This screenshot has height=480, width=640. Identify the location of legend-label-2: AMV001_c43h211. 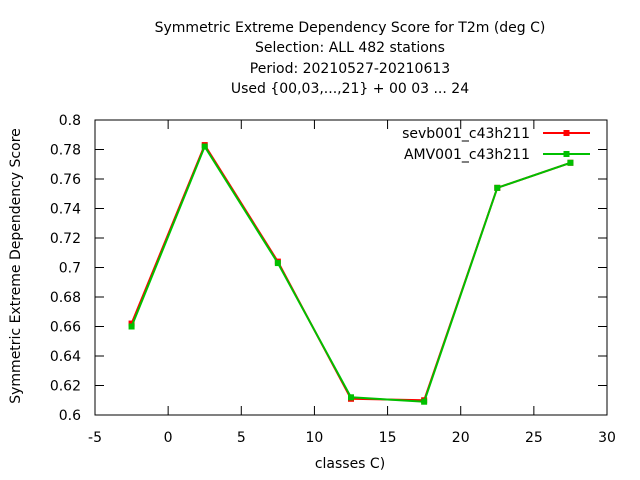
(467, 155).